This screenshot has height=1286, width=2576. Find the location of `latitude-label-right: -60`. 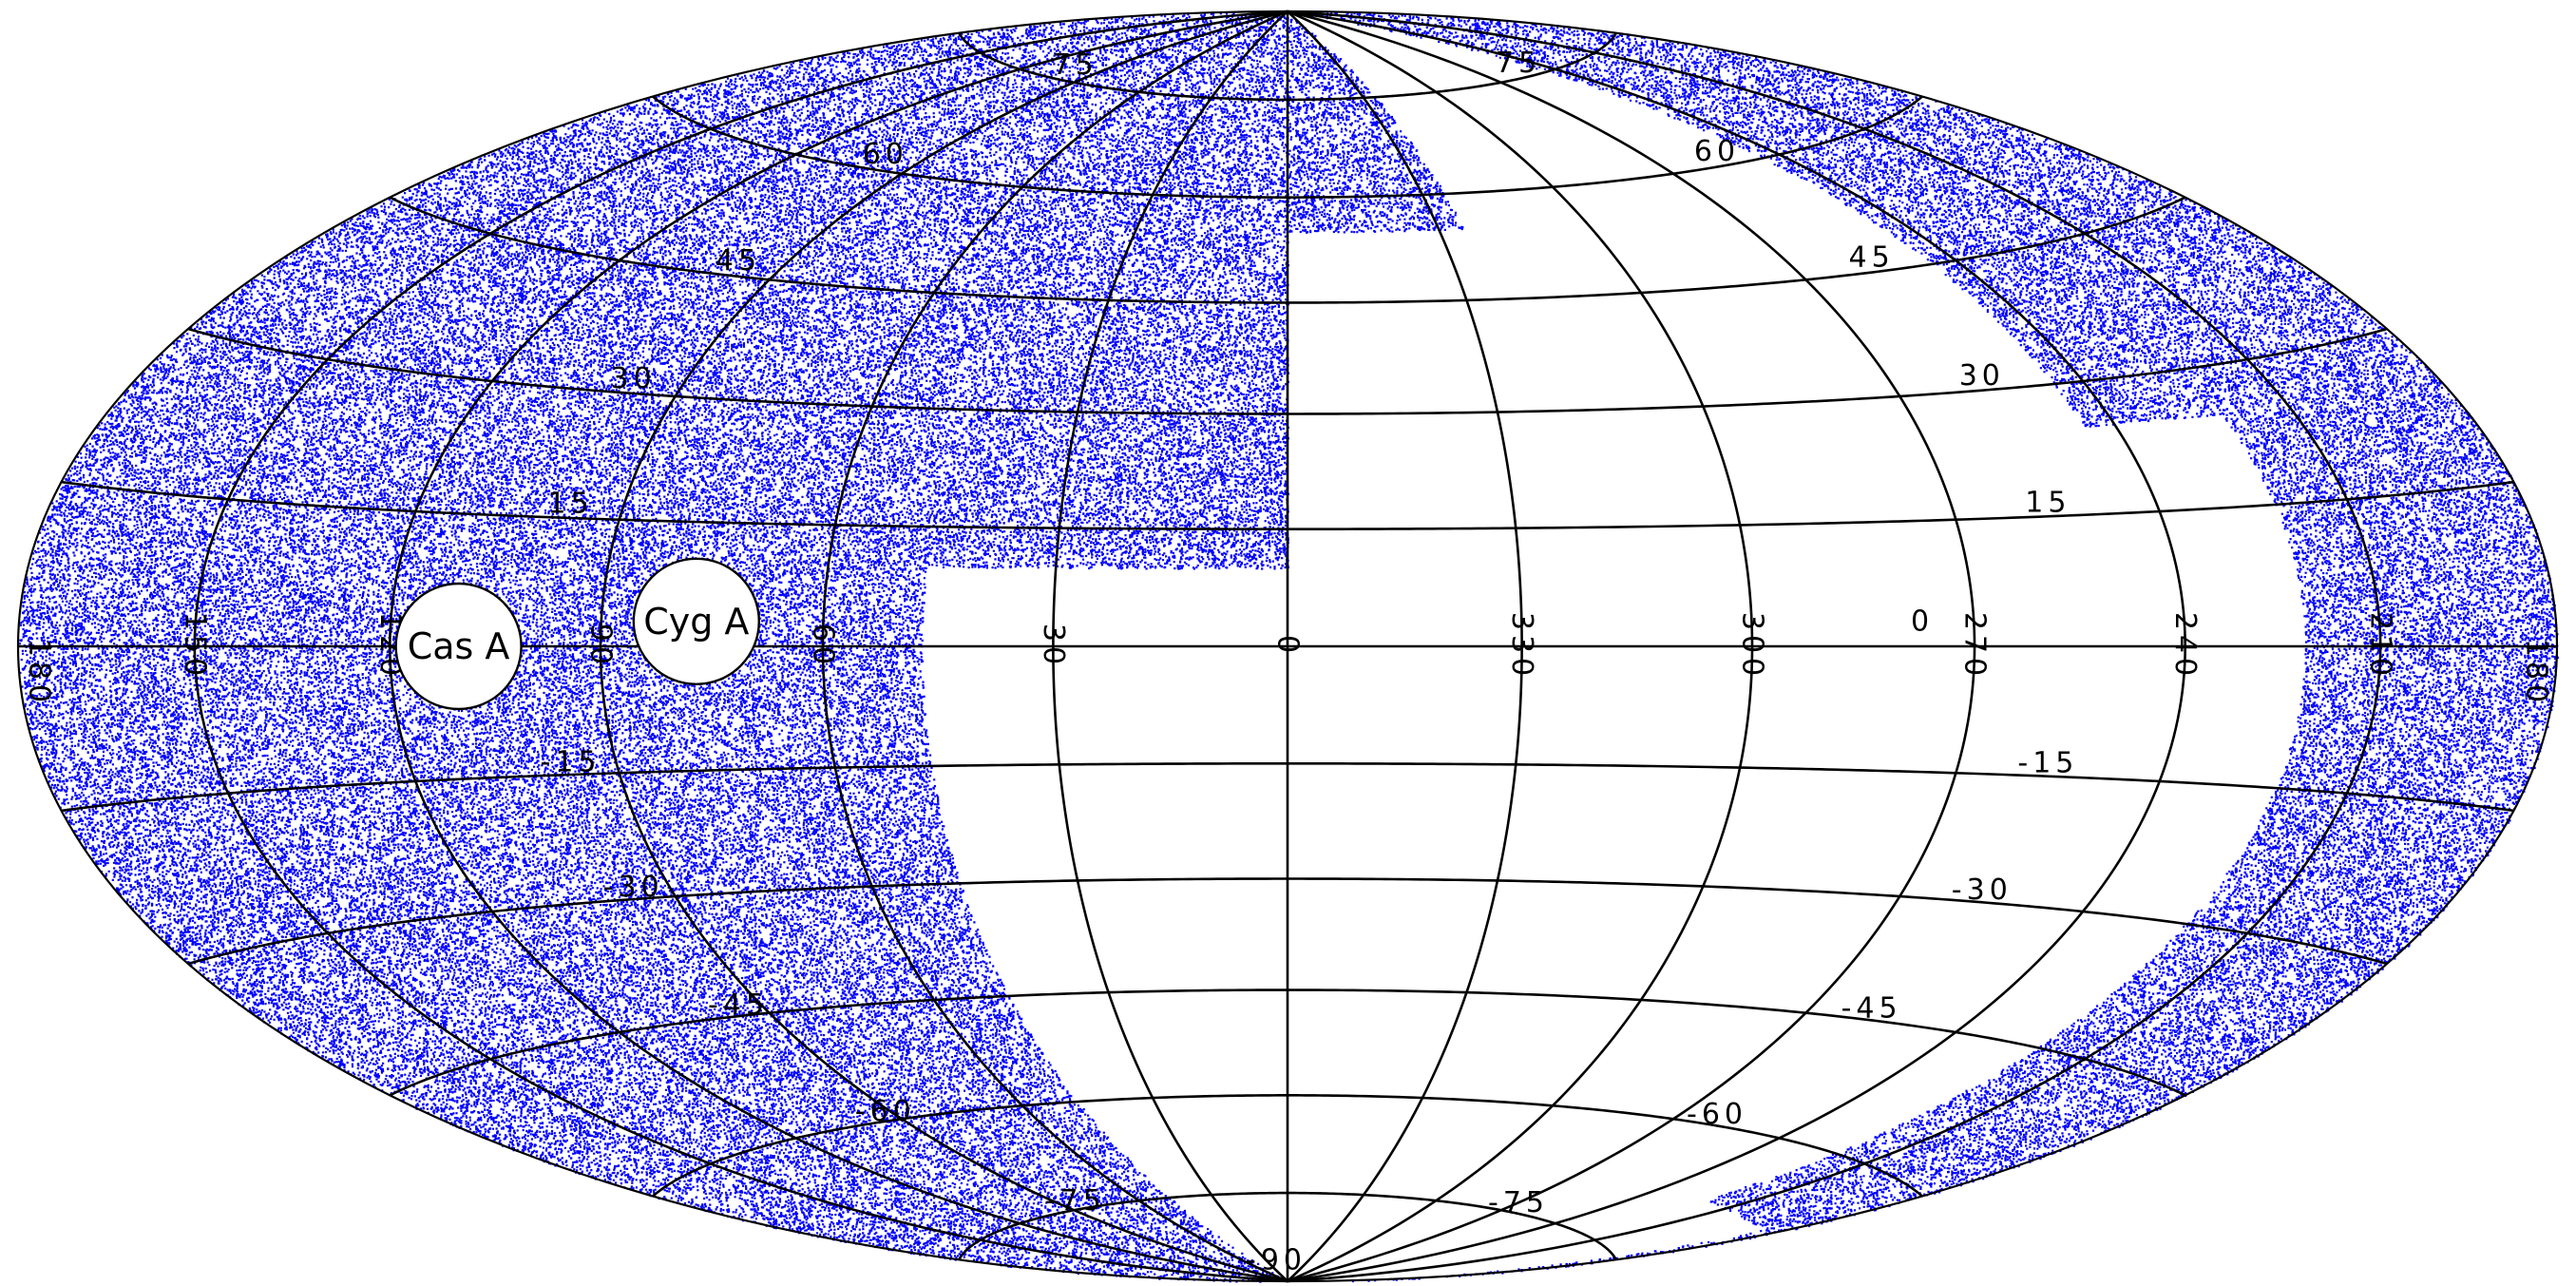

latitude-label-right: -60 is located at coordinates (1717, 1114).